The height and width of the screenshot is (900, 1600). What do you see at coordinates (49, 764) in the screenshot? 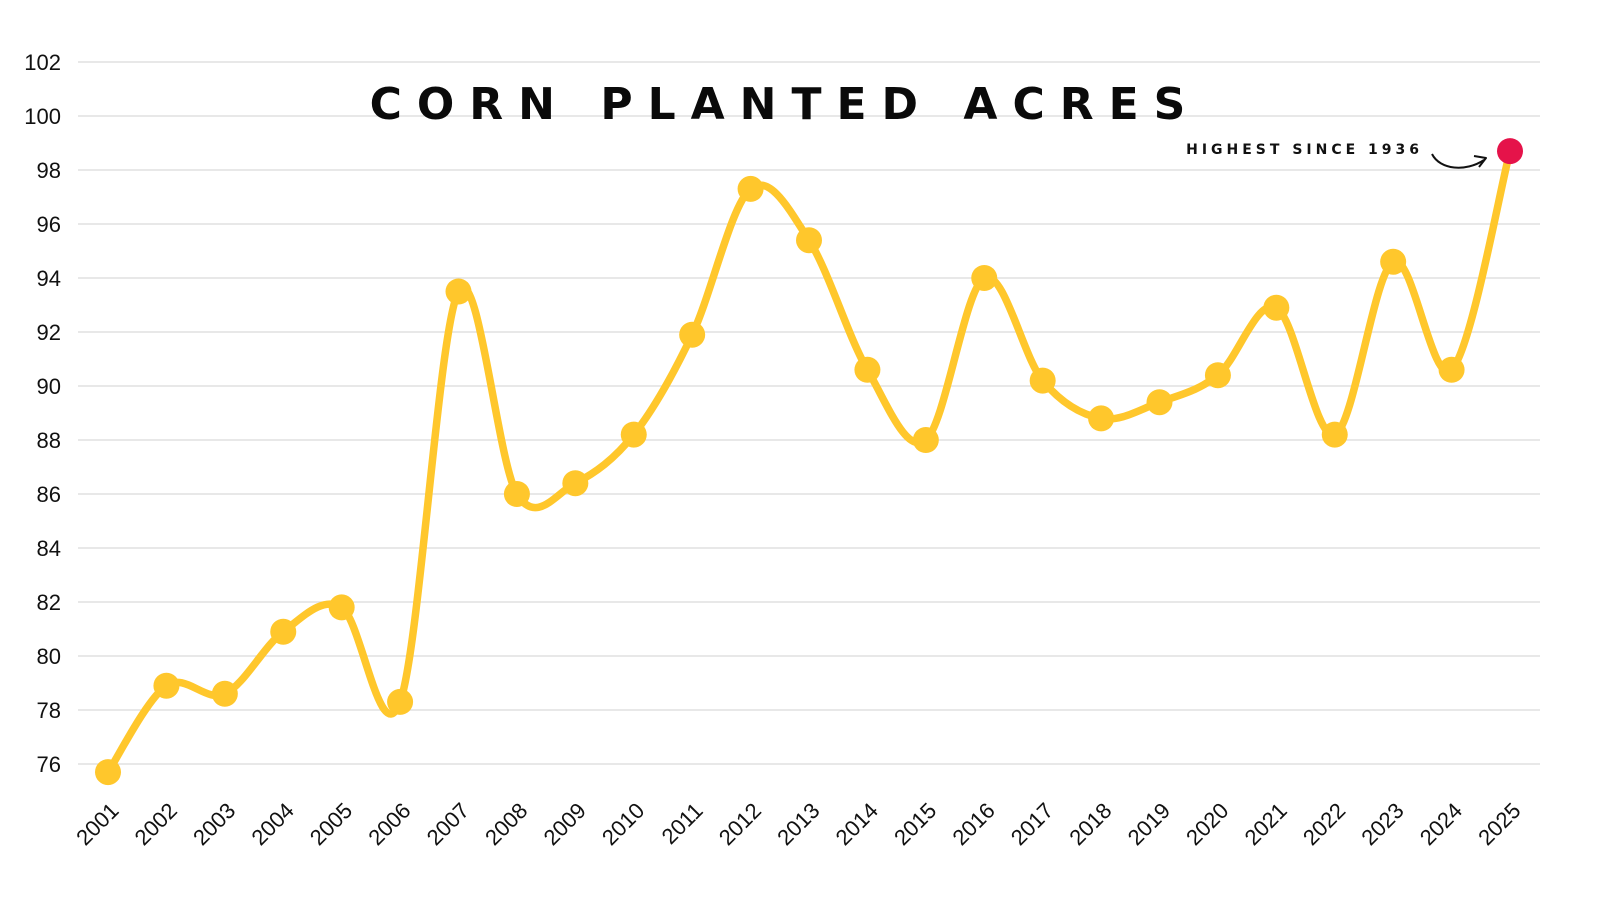
I see `y-tick-label: 76` at bounding box center [49, 764].